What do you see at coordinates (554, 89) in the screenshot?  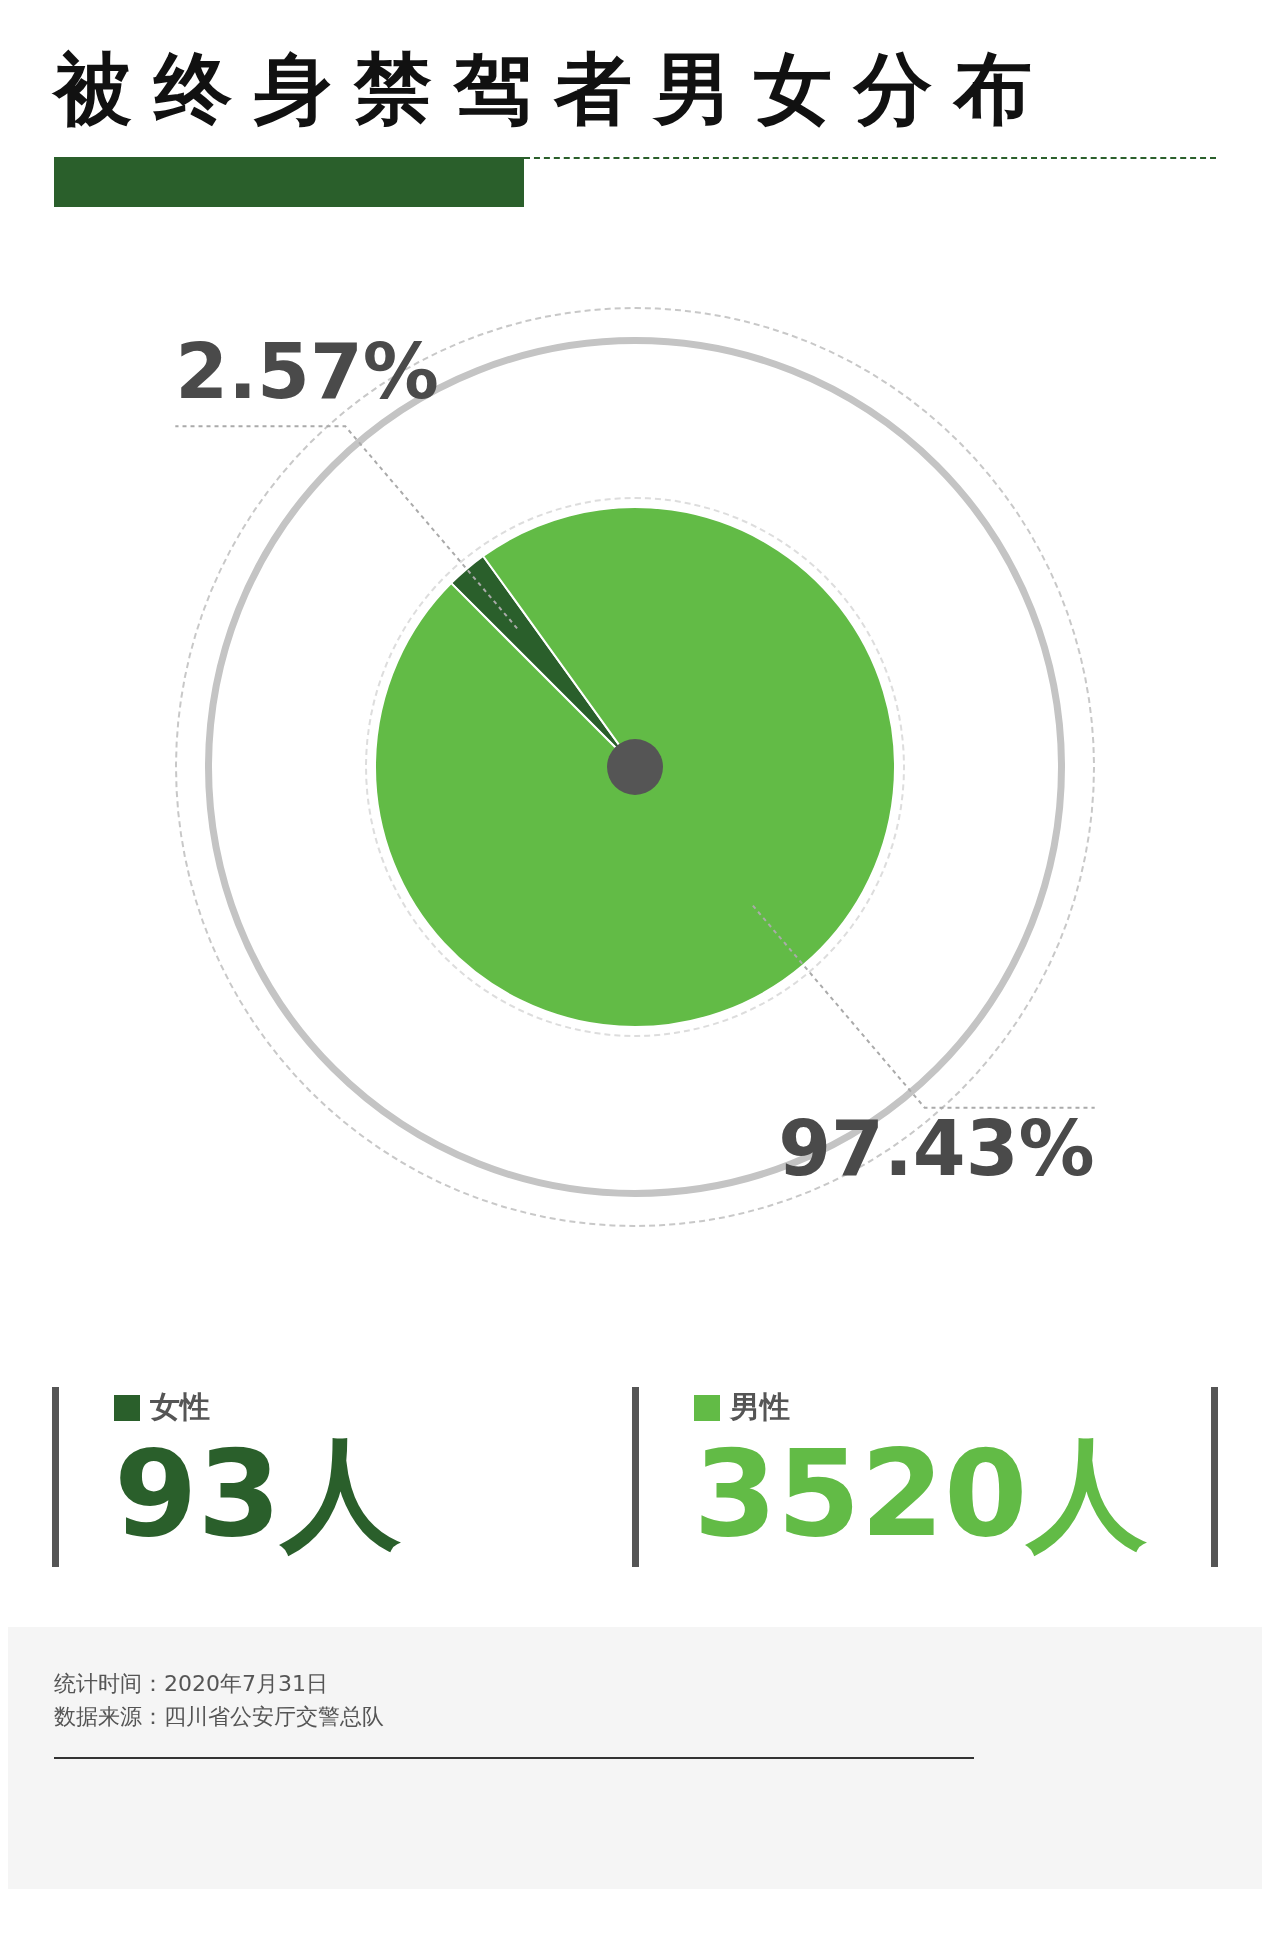 I see `chart-title: 被终身禁驾者男女分布` at bounding box center [554, 89].